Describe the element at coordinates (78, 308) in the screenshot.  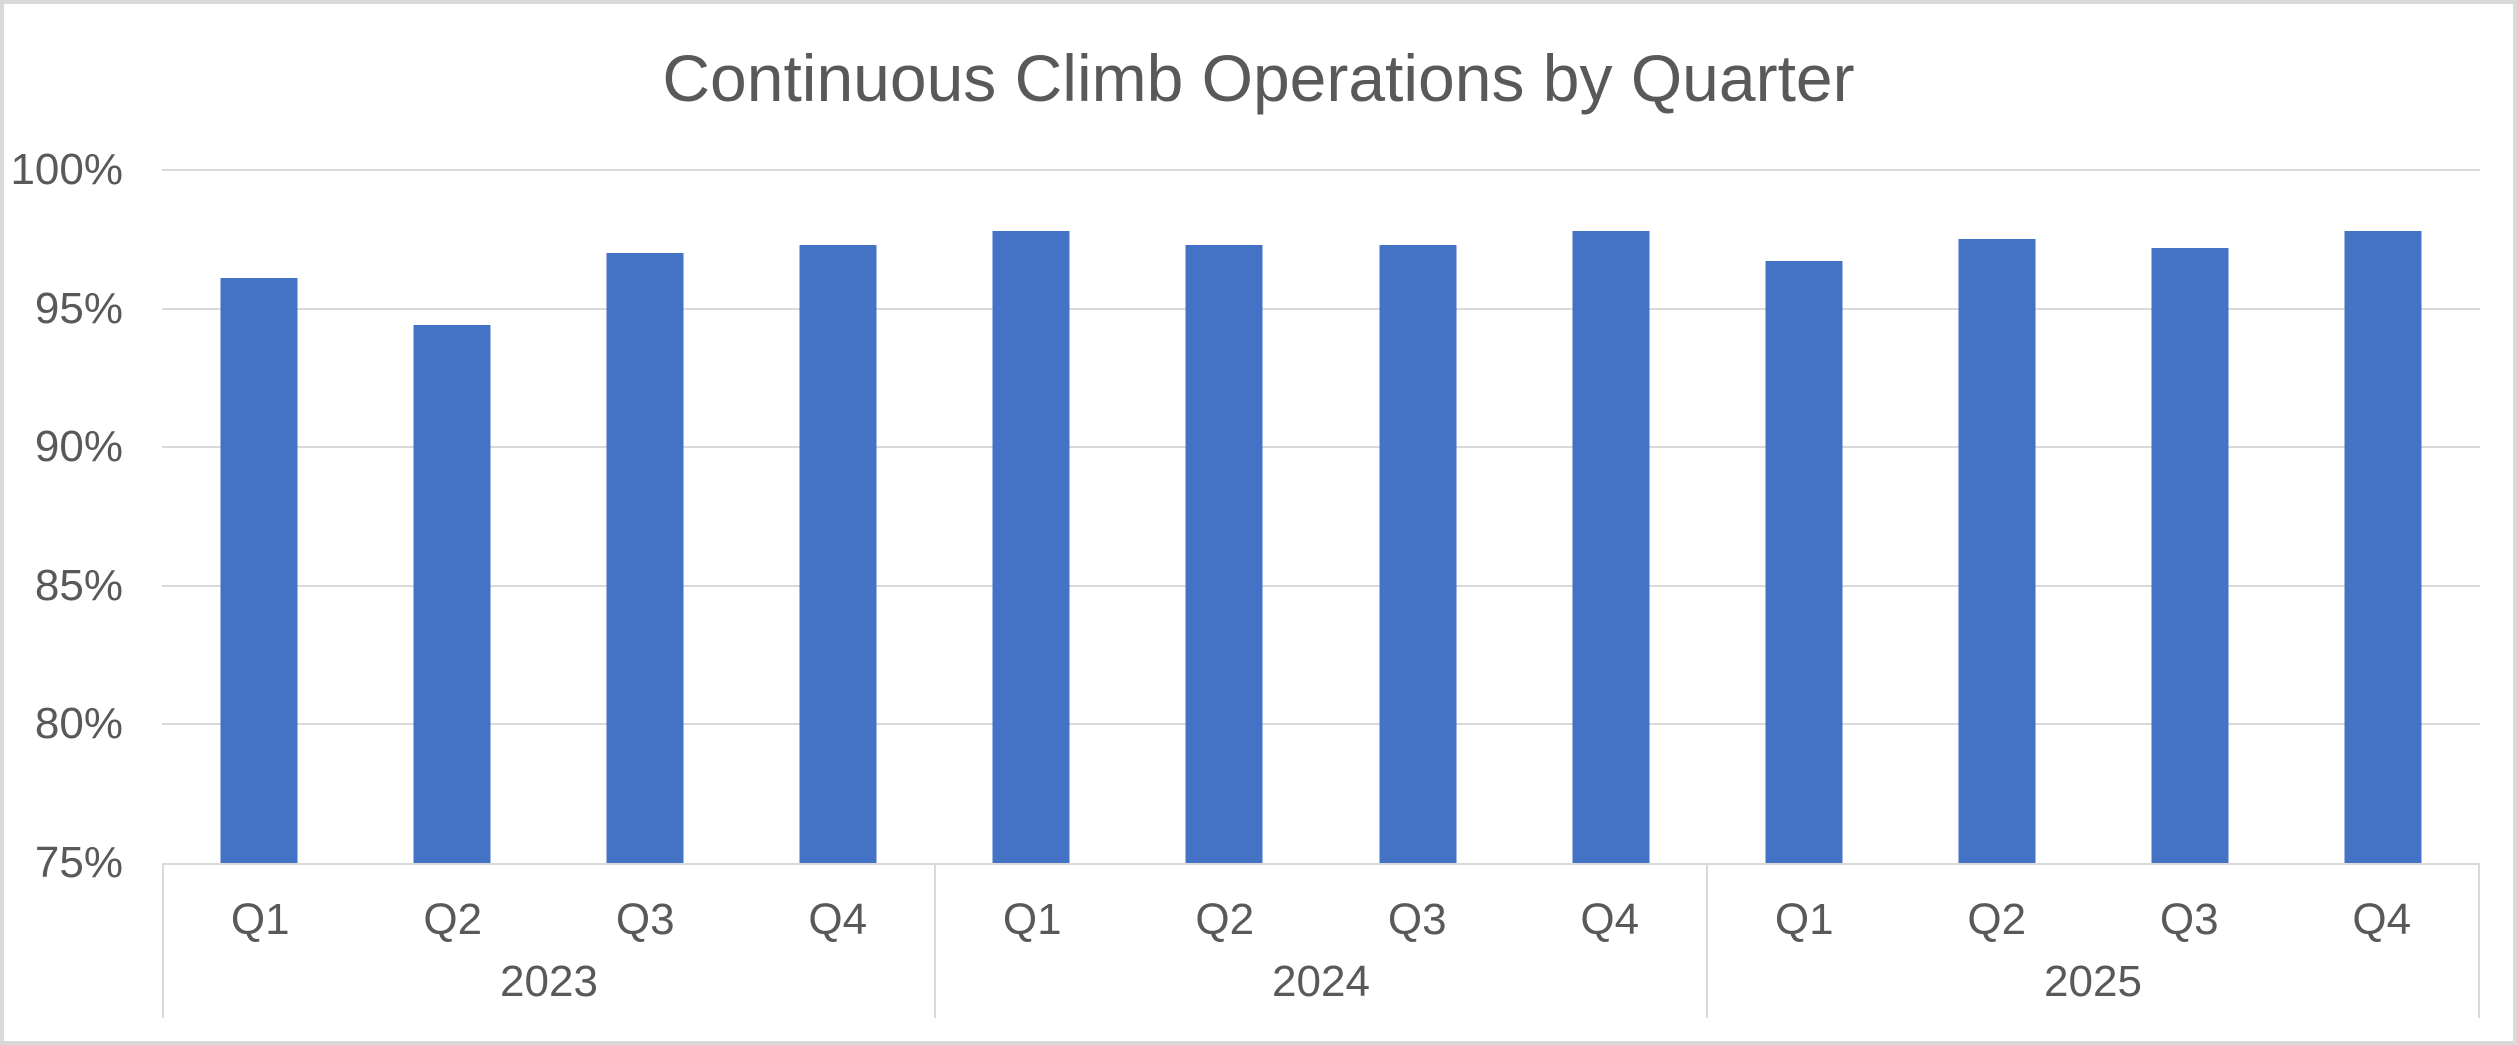
I see `y-tick-label: 95%` at that location.